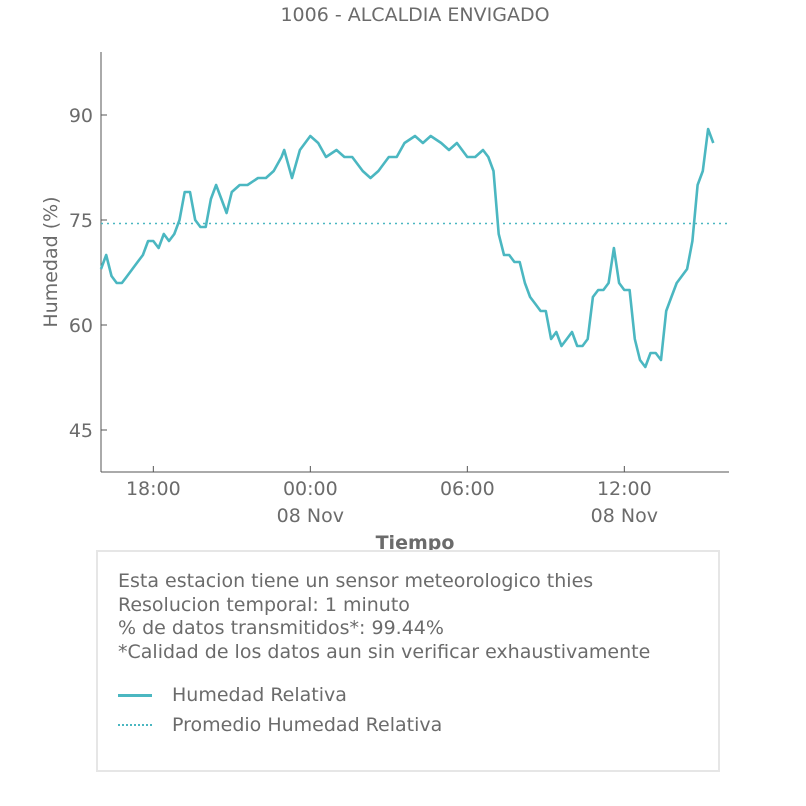  I want to click on y-ticks: 45 60 75 90, so click(88, 273).